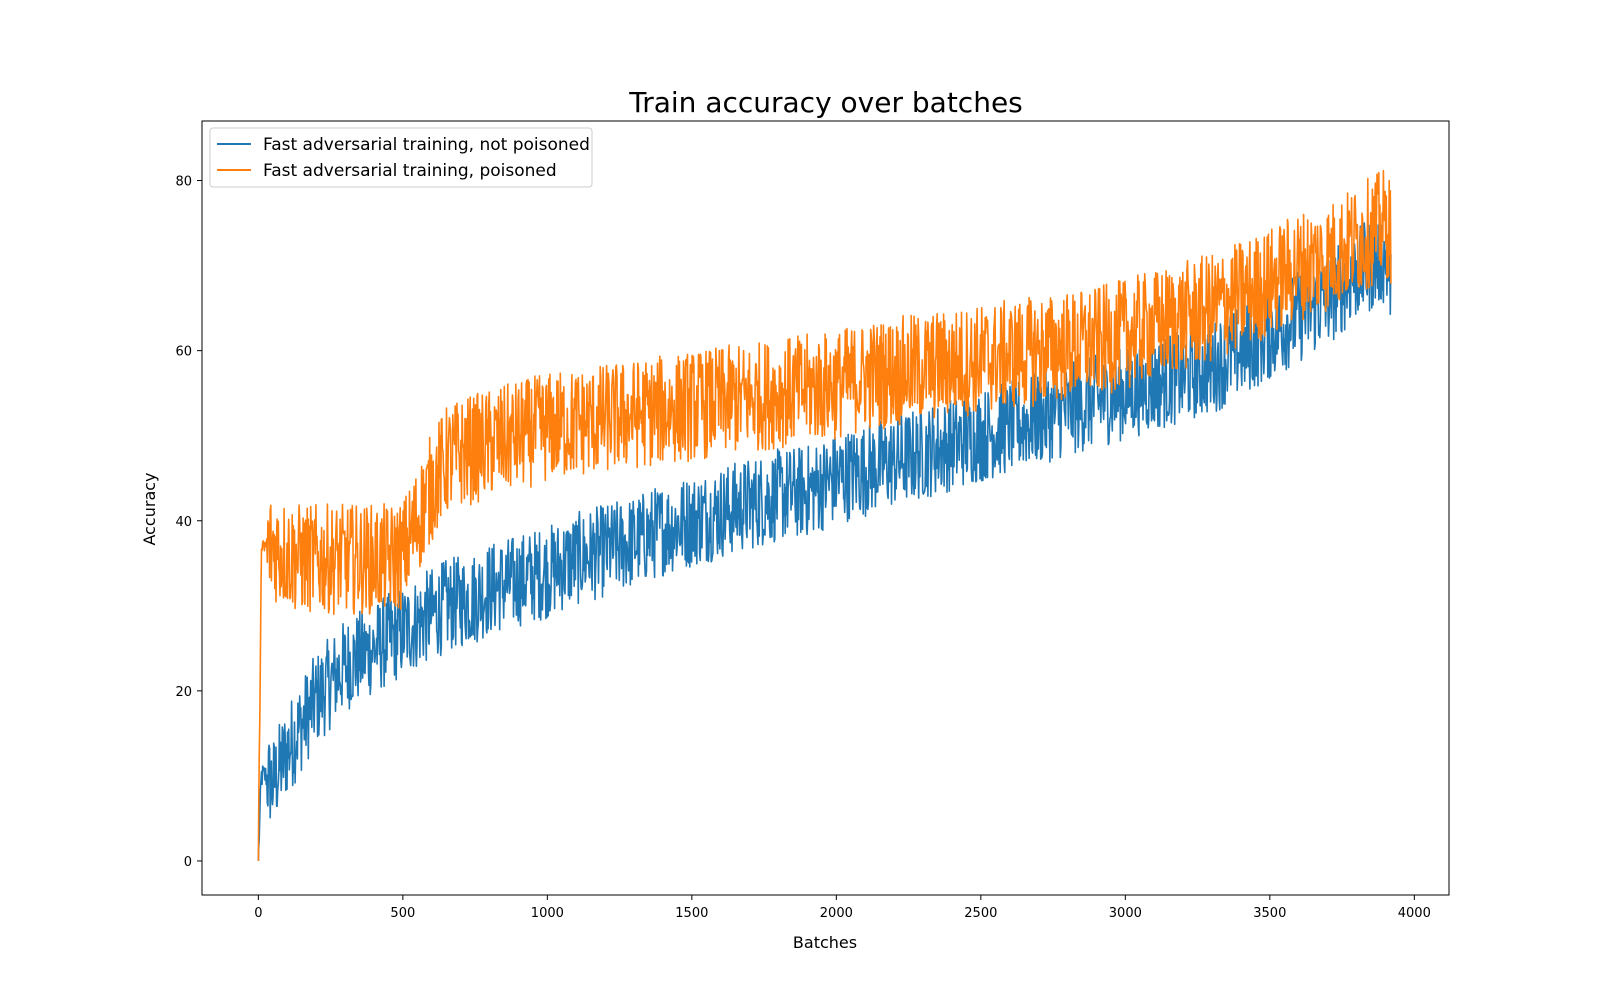 This screenshot has width=1600, height=1000. Describe the element at coordinates (1414, 913) in the screenshot. I see `x-tick-label: 4000` at that location.